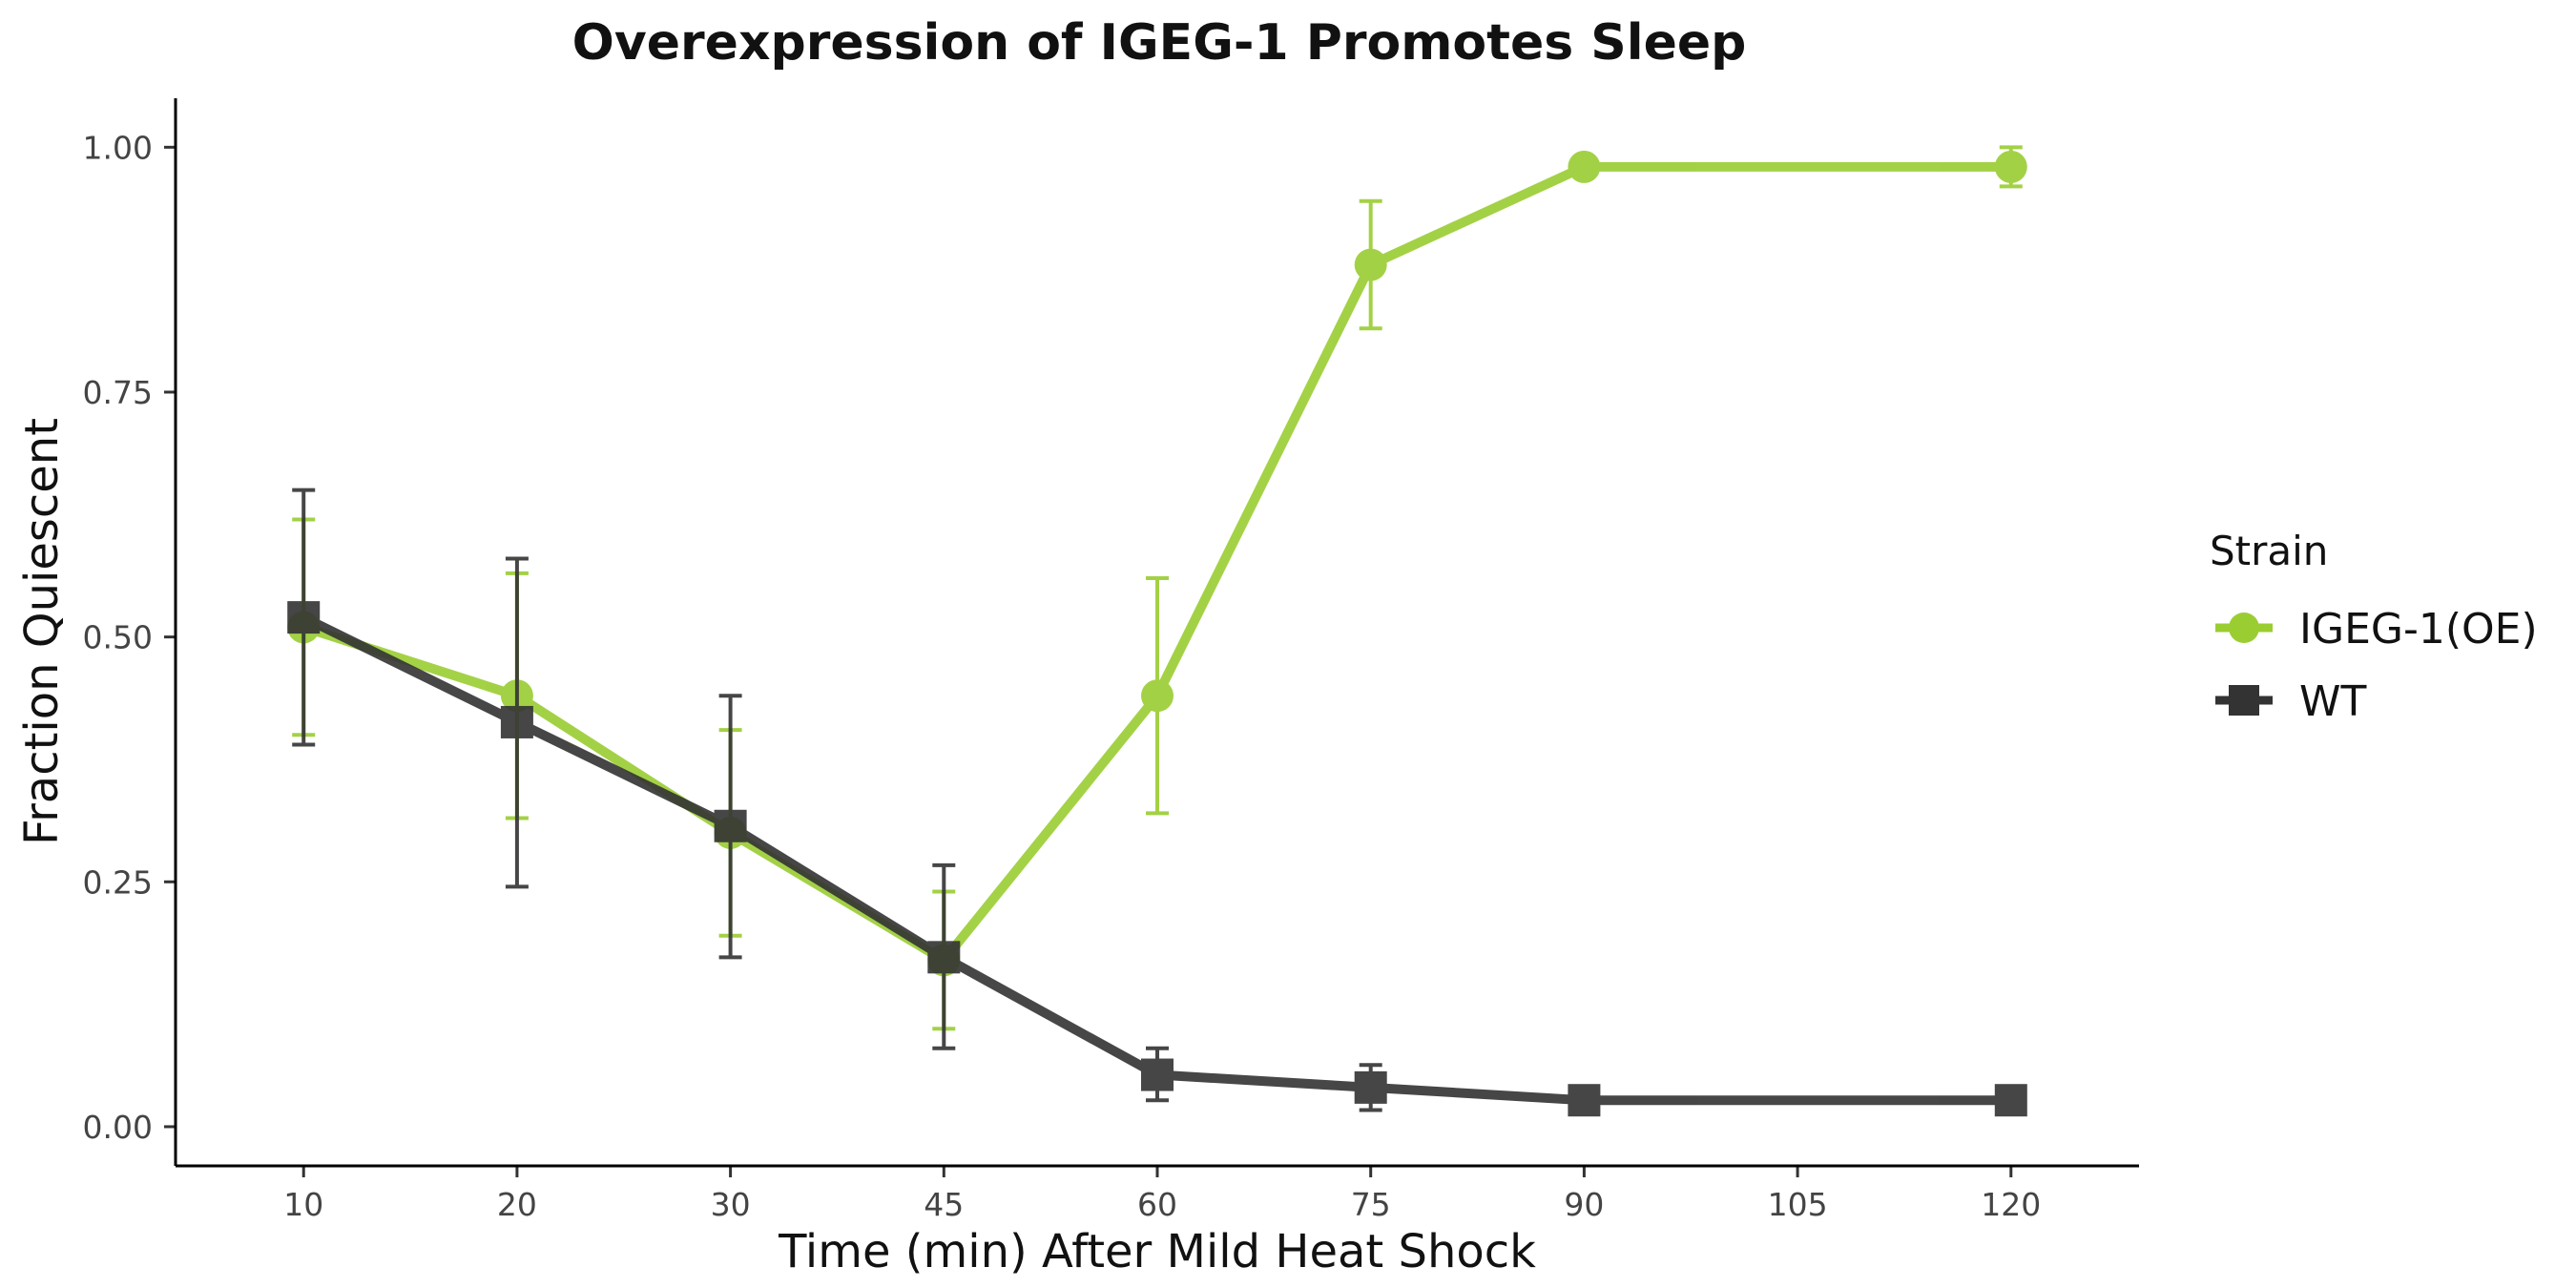 The image size is (2576, 1288). Describe the element at coordinates (2011, 1204) in the screenshot. I see `x-tick-label: 120` at that location.